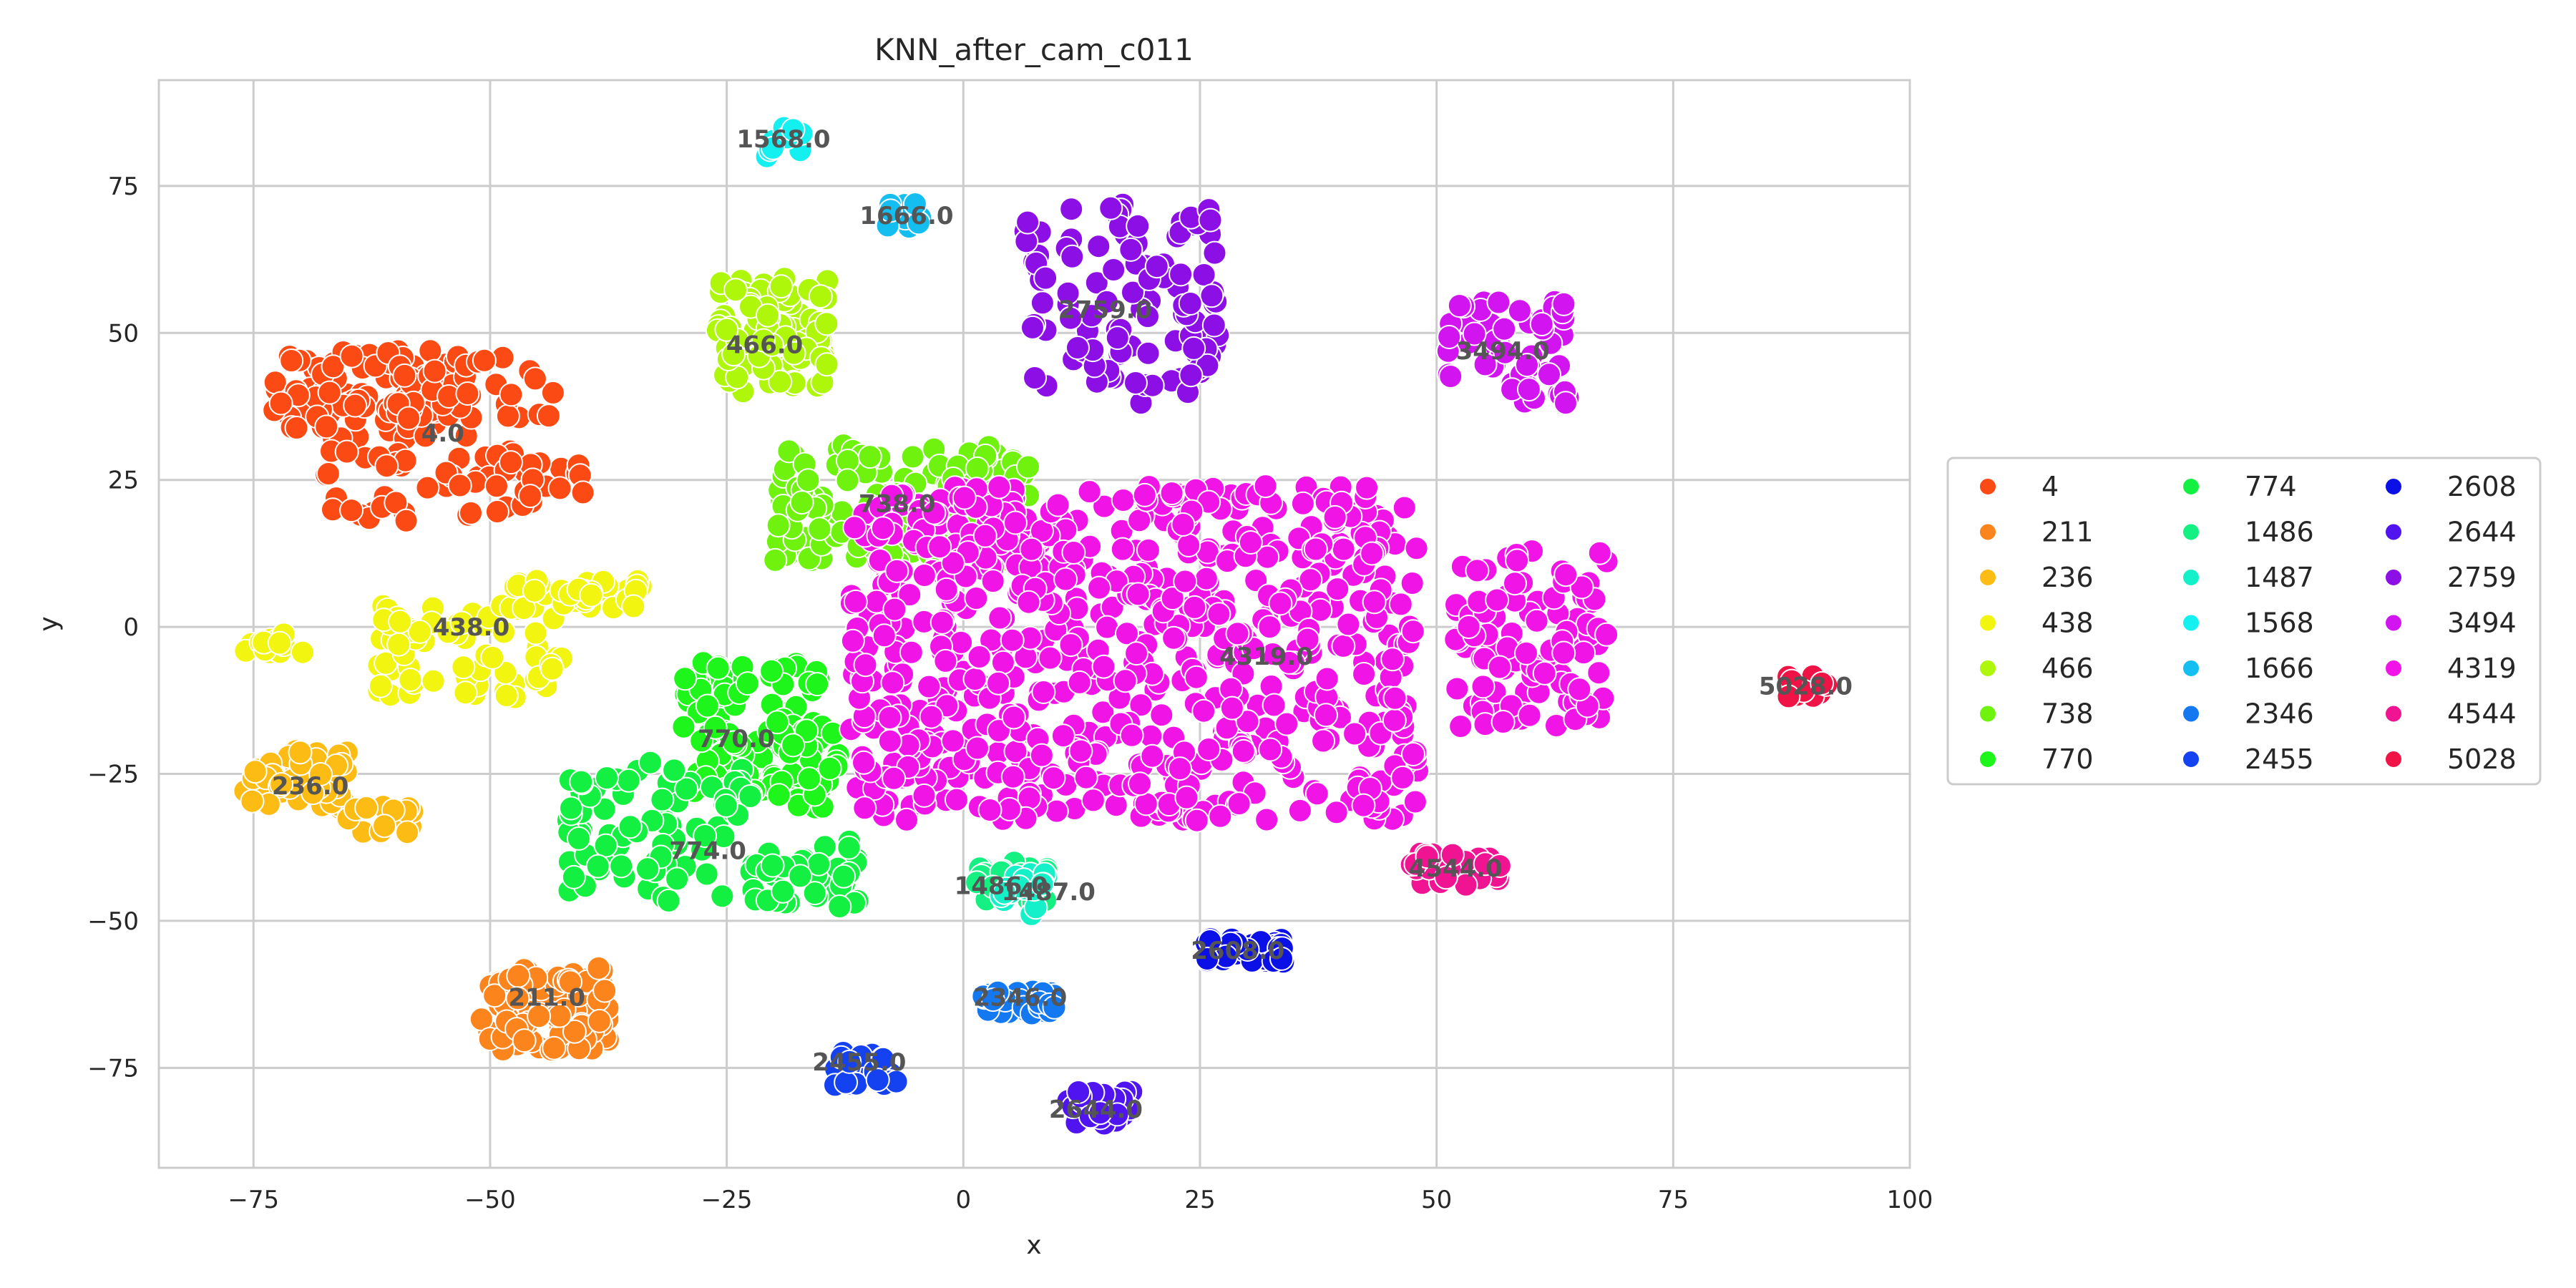  I want to click on cluster-label: 2608.0, so click(1237, 951).